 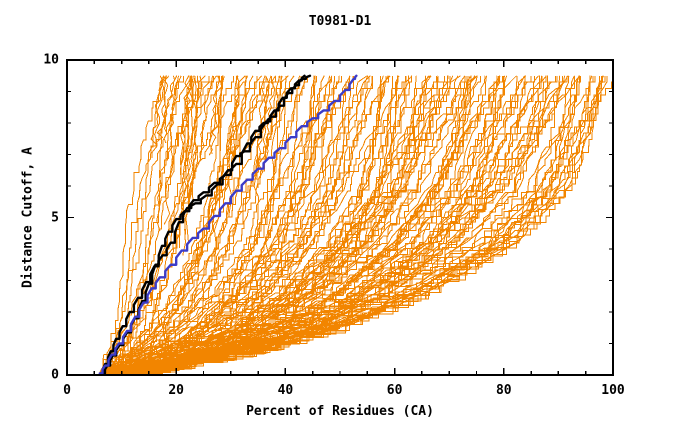 What do you see at coordinates (51, 60) in the screenshot?
I see `y-tick-label: 10` at bounding box center [51, 60].